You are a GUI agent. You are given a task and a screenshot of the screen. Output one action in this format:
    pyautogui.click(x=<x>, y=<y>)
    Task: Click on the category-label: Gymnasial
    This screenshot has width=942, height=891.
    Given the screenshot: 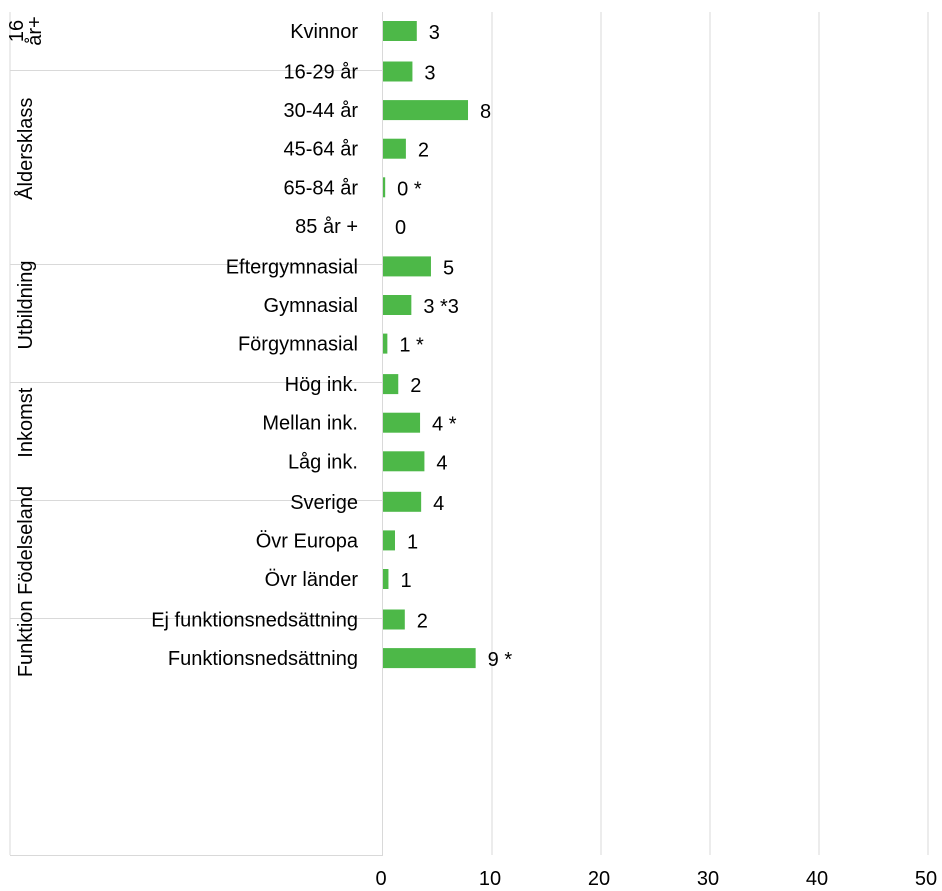 What is the action you would take?
    pyautogui.click(x=311, y=306)
    